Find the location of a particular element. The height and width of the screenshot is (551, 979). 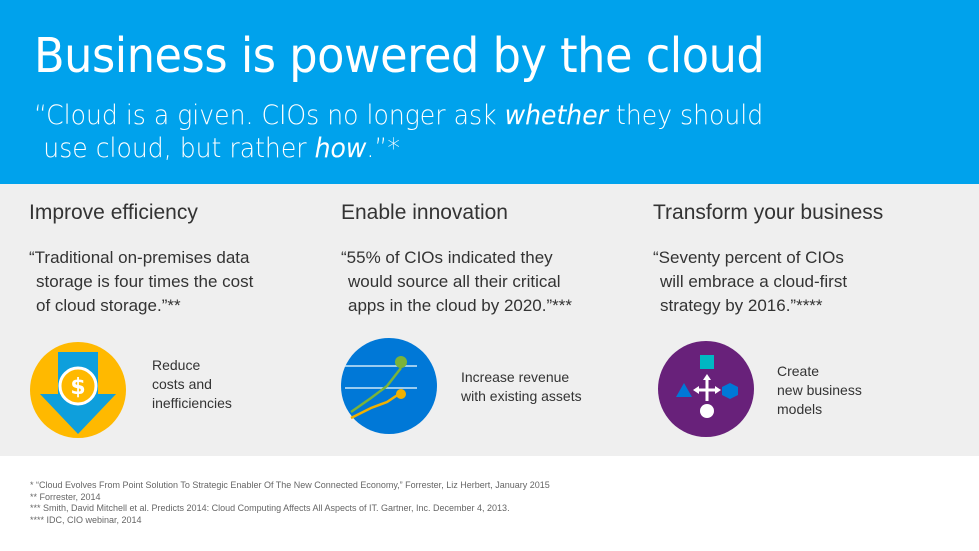

quote-line: of cloud storage.”** is located at coordinates (108, 305).